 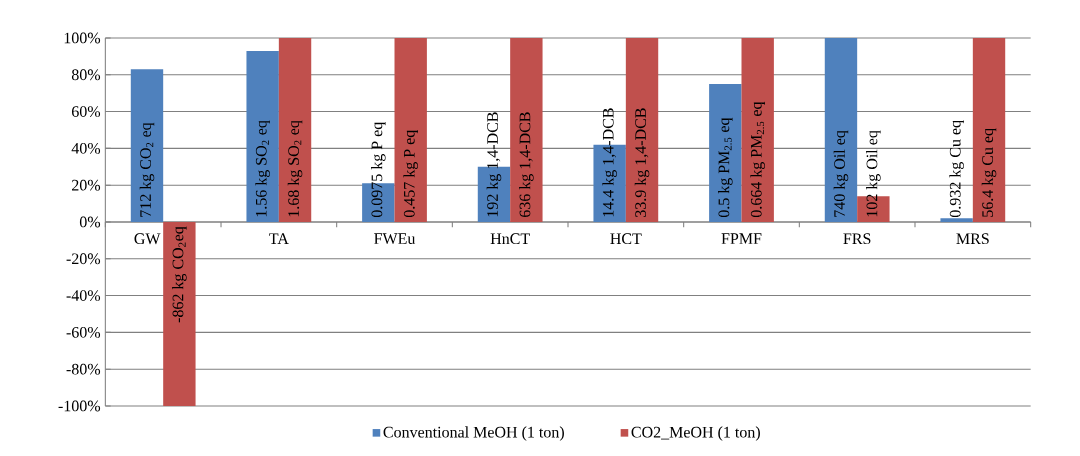 I want to click on annotation: 192 kg 1,4-DCB, so click(x=494, y=164).